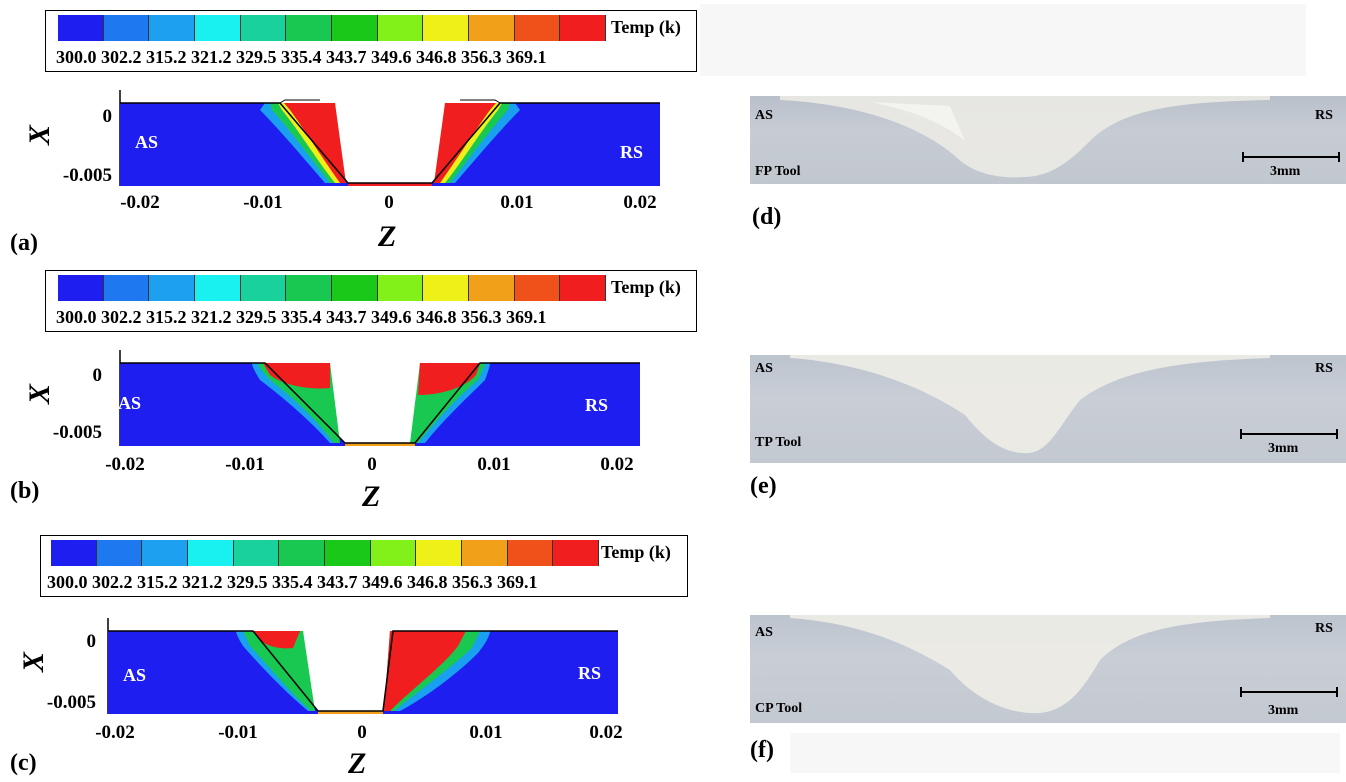  Describe the element at coordinates (1065, 753) in the screenshot. I see `photo-bg-strip-bottom` at that location.